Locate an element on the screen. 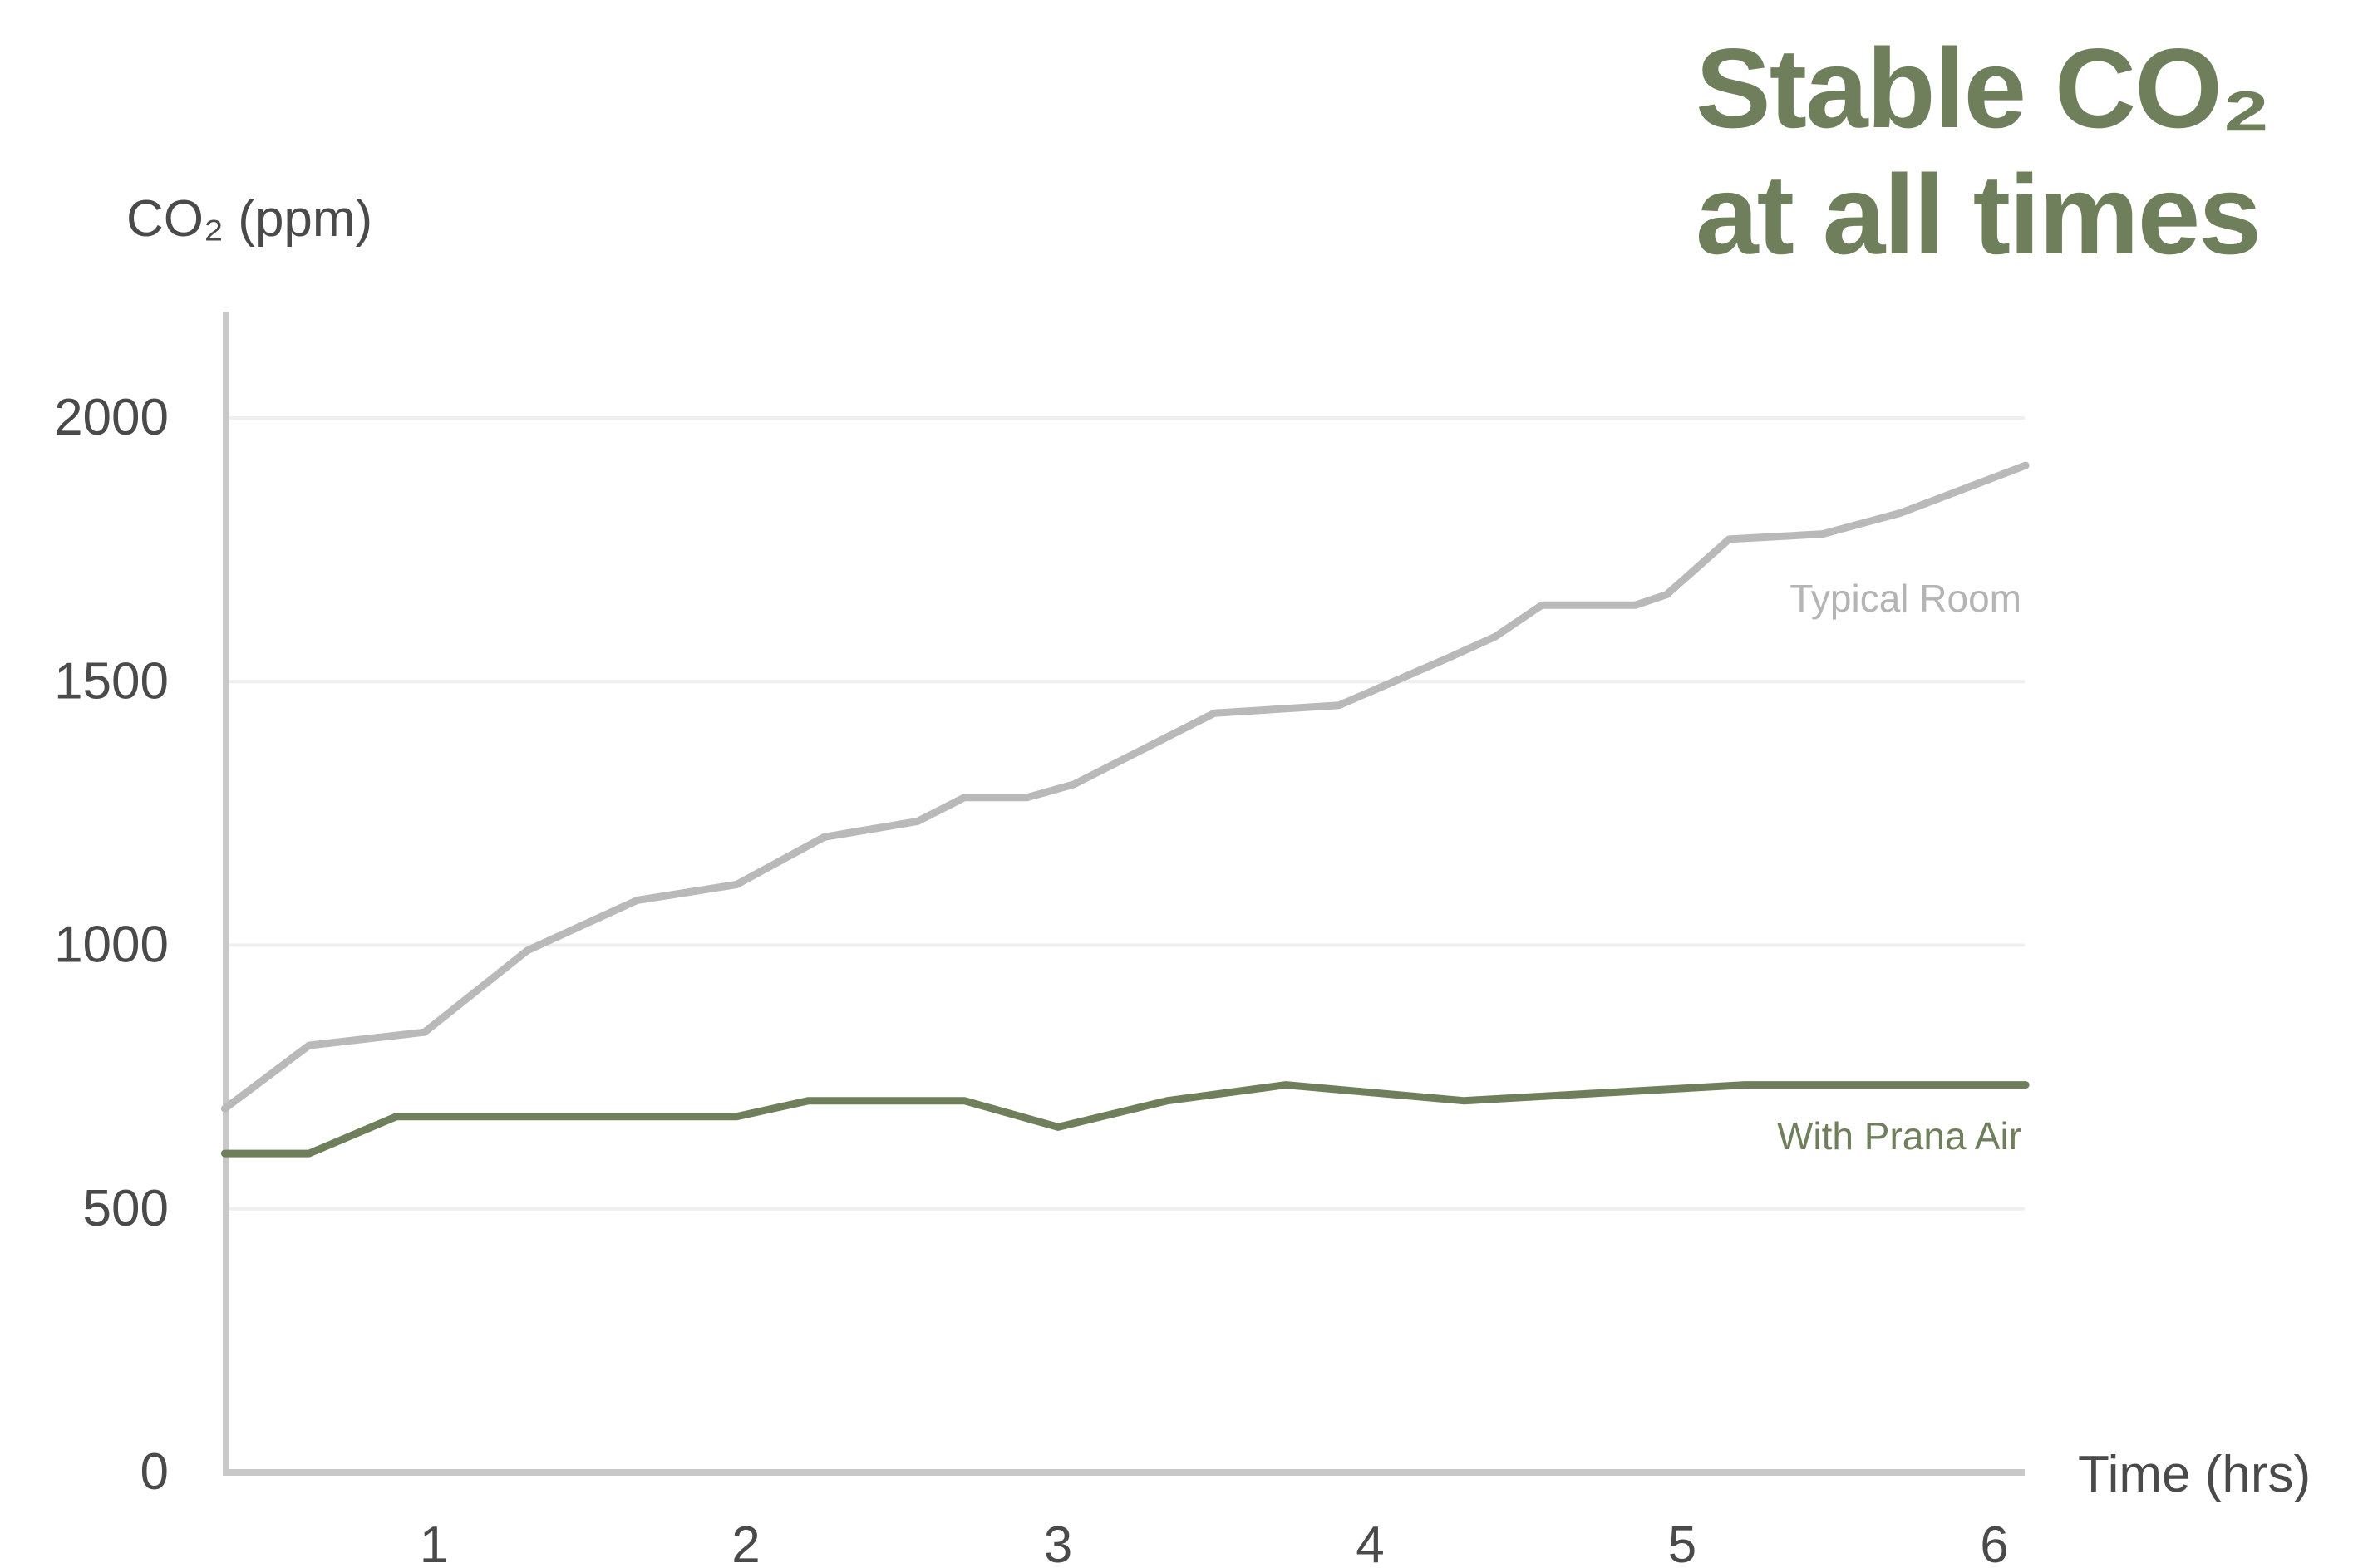 This screenshot has height=1568, width=2363. x-tick-label-1: 1 is located at coordinates (434, 1542).